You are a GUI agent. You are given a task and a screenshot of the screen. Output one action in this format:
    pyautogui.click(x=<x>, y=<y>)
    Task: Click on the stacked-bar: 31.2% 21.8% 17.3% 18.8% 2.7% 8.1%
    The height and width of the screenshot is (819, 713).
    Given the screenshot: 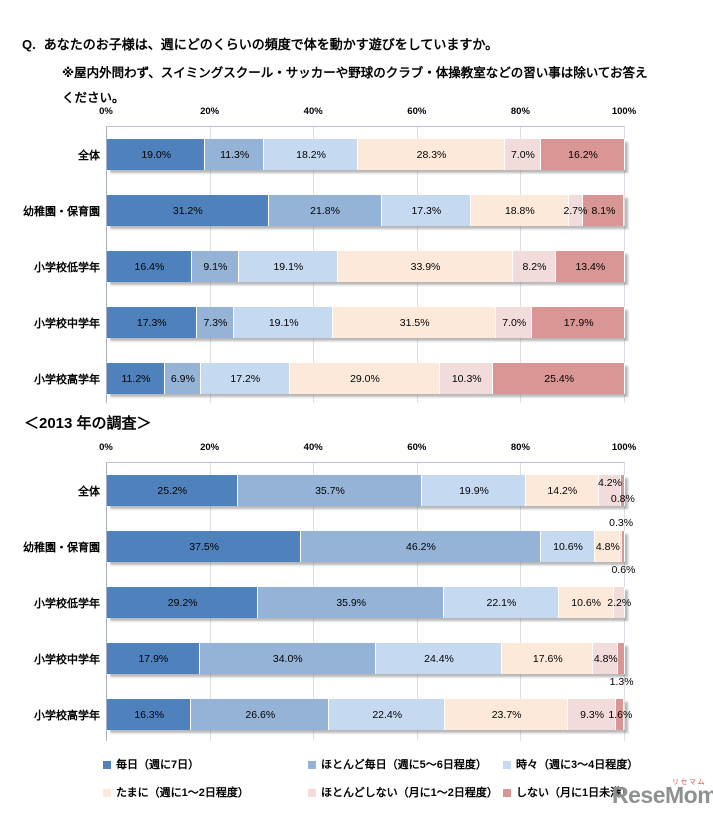 What is the action you would take?
    pyautogui.click(x=366, y=210)
    